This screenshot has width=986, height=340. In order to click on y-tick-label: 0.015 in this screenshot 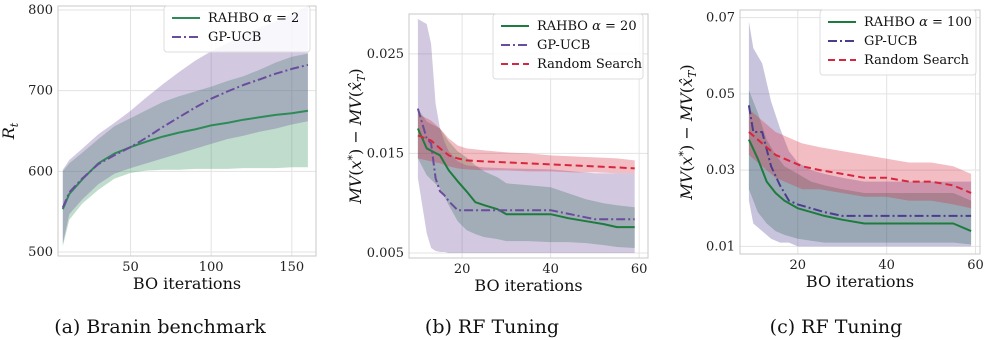, I will do `click(385, 153)`.